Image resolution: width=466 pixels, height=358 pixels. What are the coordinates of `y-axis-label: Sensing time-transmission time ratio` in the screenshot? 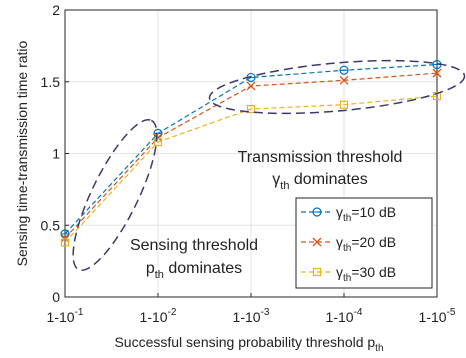 It's located at (22, 153).